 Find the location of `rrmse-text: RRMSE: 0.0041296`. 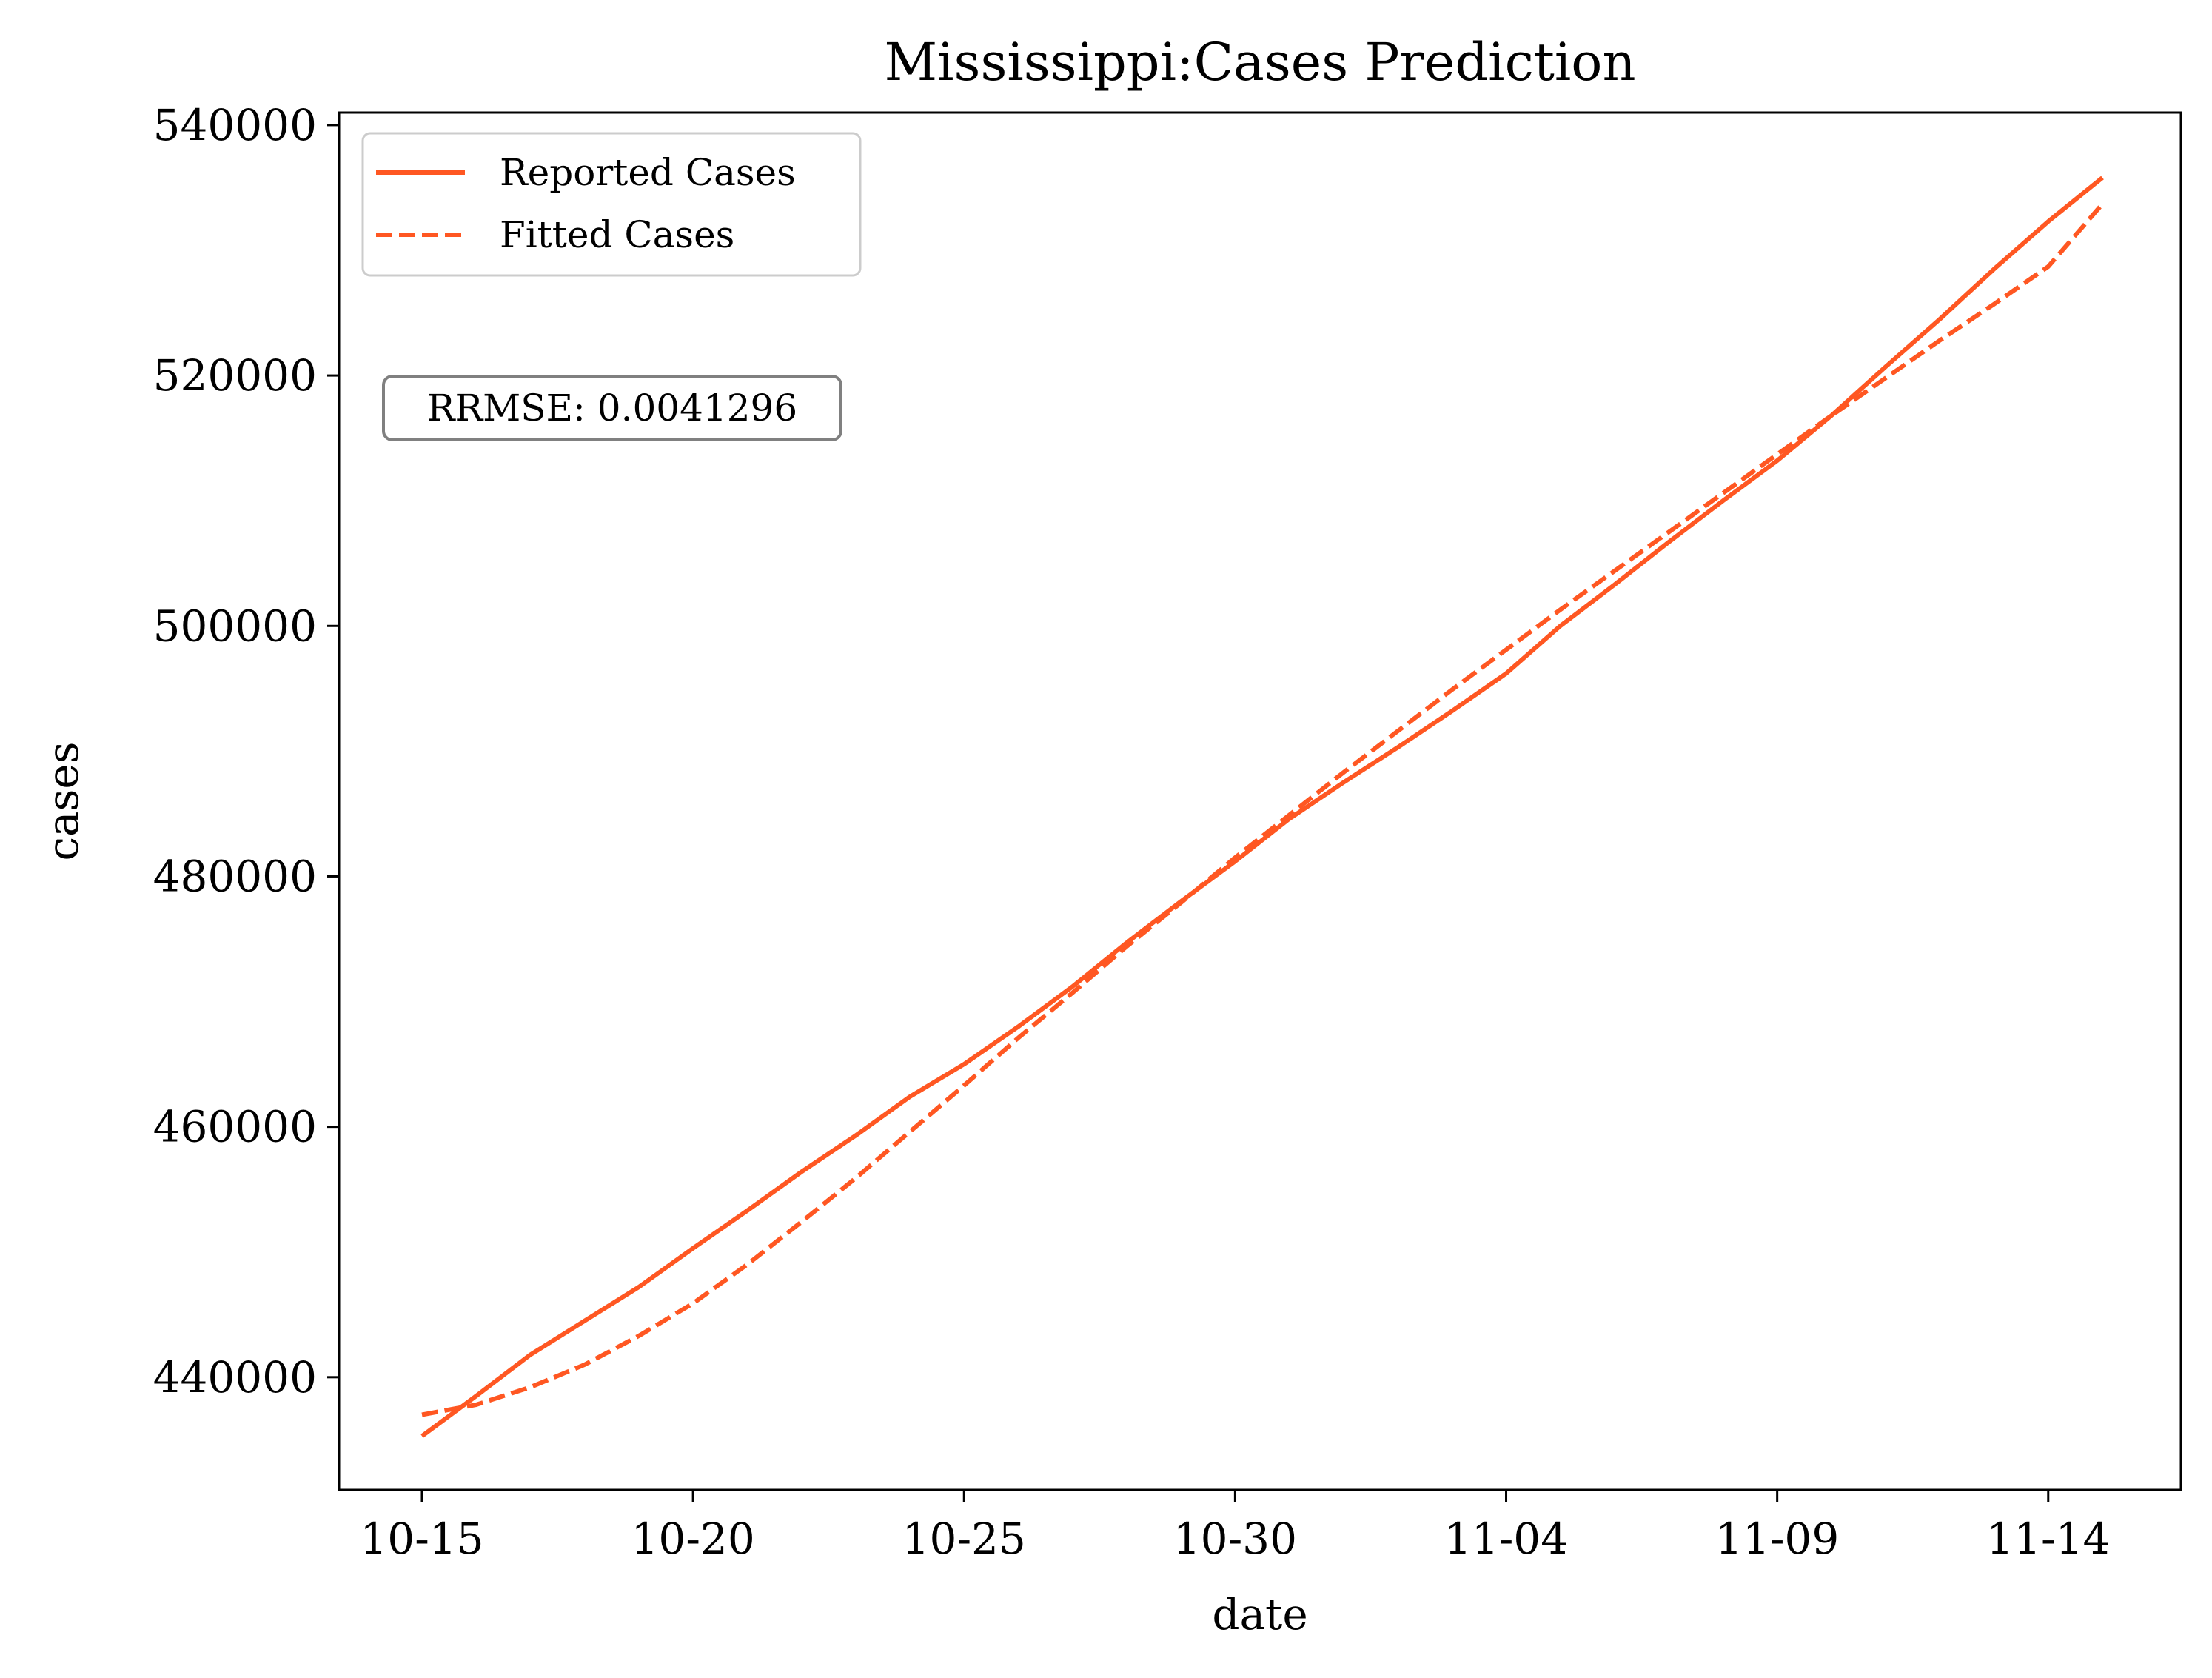

rrmse-text: RRMSE: 0.0041296 is located at coordinates (612, 408).